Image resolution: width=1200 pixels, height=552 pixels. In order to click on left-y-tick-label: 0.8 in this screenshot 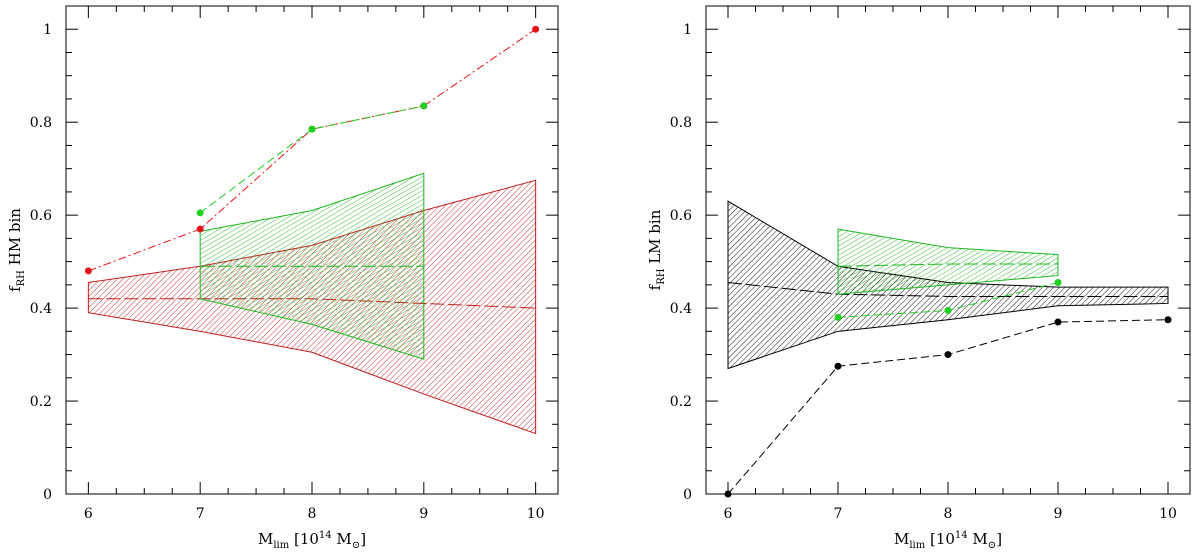, I will do `click(41, 123)`.